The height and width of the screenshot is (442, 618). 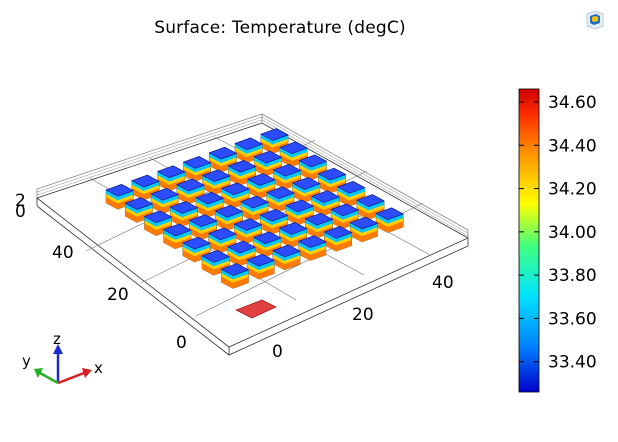 What do you see at coordinates (26, 361) in the screenshot?
I see `triad-y-label: y` at bounding box center [26, 361].